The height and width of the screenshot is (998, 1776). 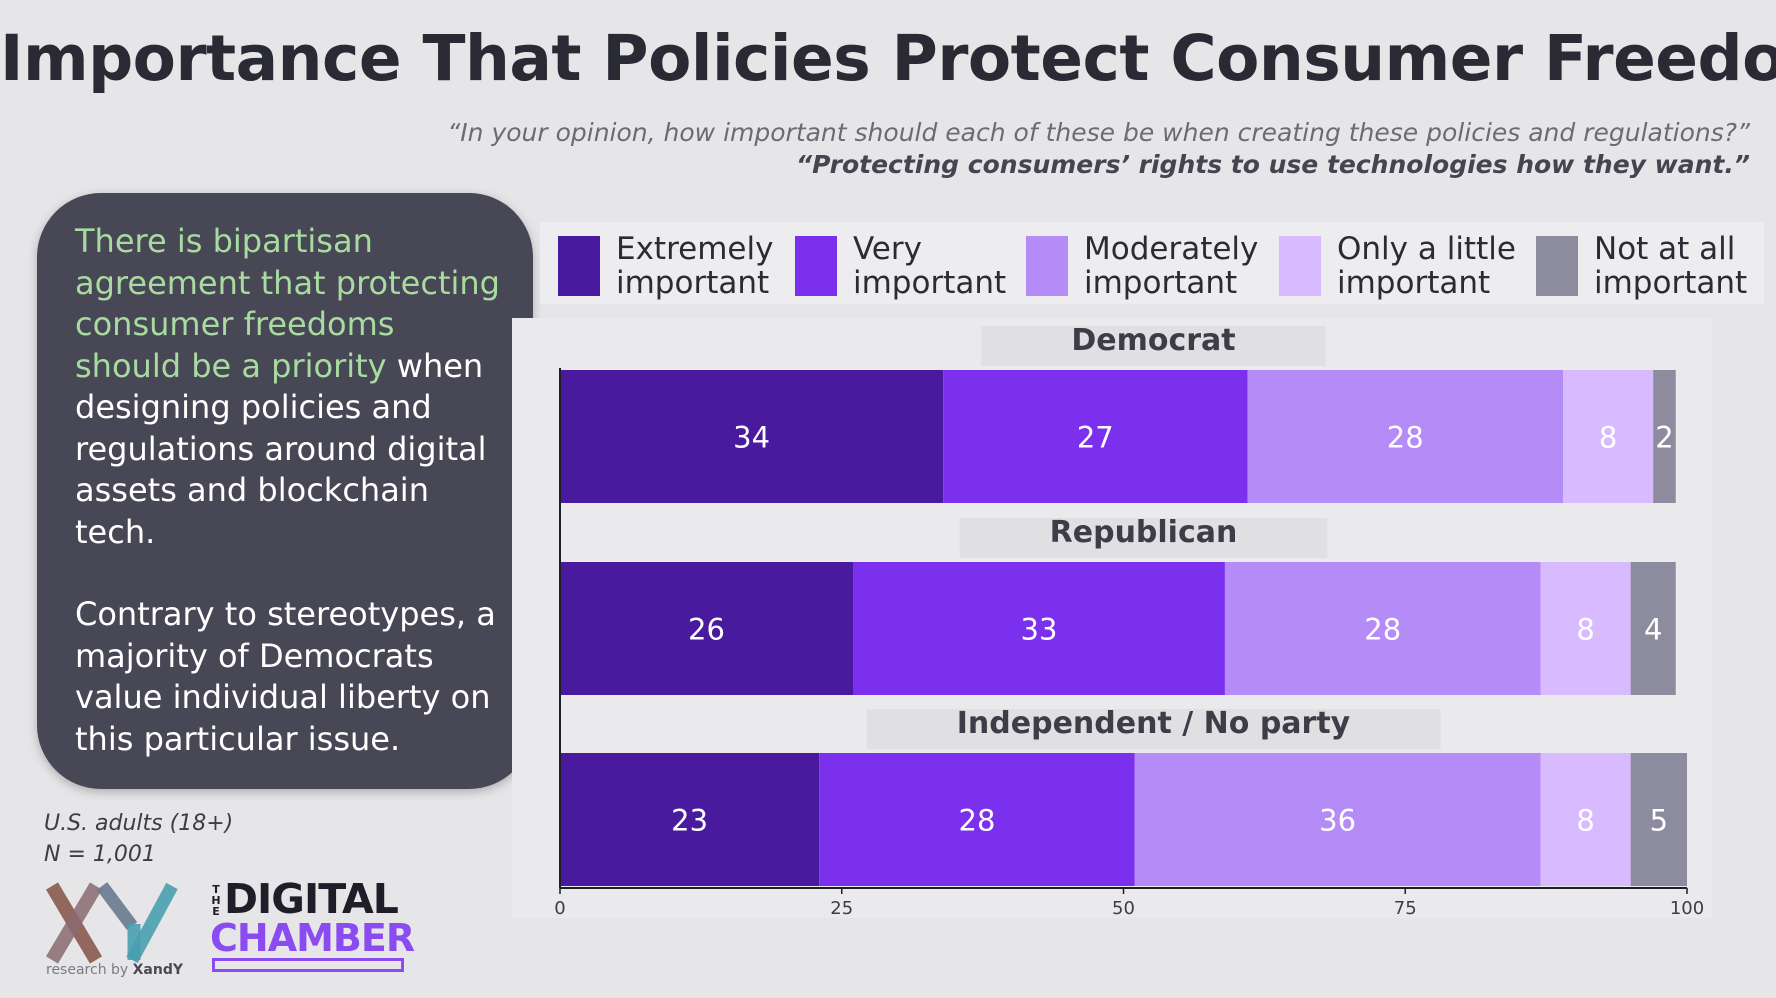 What do you see at coordinates (89, 970) in the screenshot?
I see `xandy-tag-prefix: research by` at bounding box center [89, 970].